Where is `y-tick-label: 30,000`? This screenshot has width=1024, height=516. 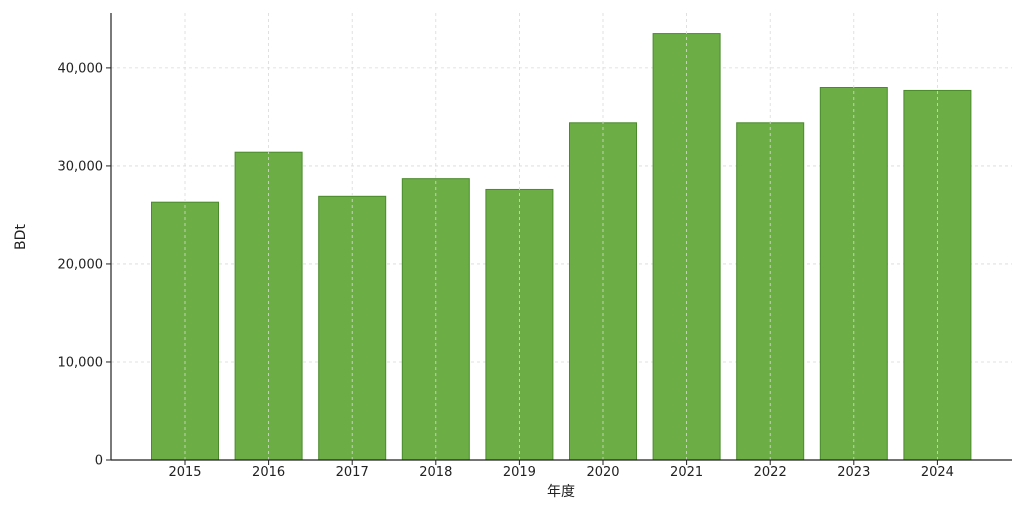 y-tick-label: 30,000 is located at coordinates (81, 166).